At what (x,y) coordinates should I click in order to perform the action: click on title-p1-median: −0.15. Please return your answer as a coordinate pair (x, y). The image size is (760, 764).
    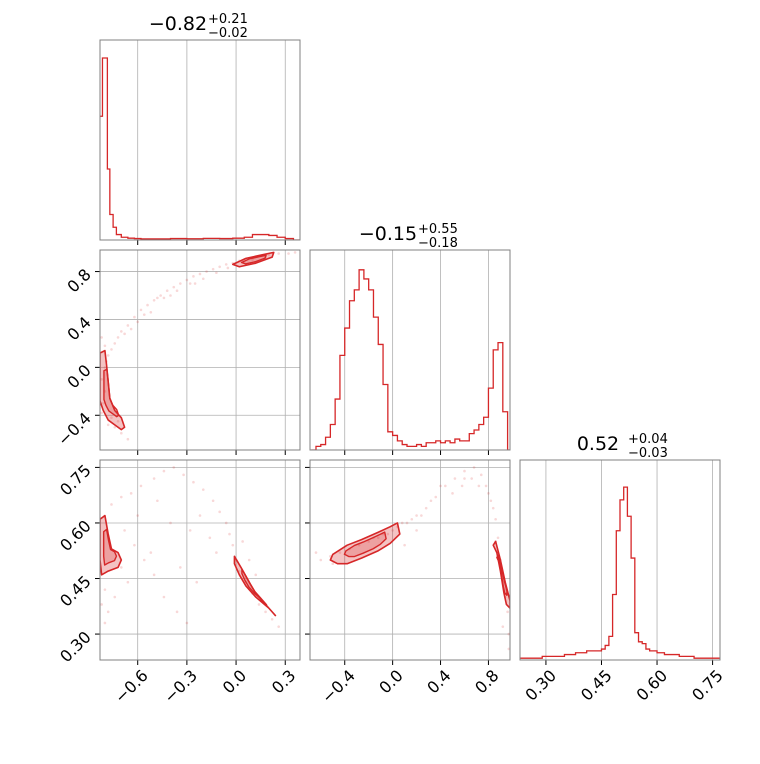
    Looking at the image, I should click on (388, 234).